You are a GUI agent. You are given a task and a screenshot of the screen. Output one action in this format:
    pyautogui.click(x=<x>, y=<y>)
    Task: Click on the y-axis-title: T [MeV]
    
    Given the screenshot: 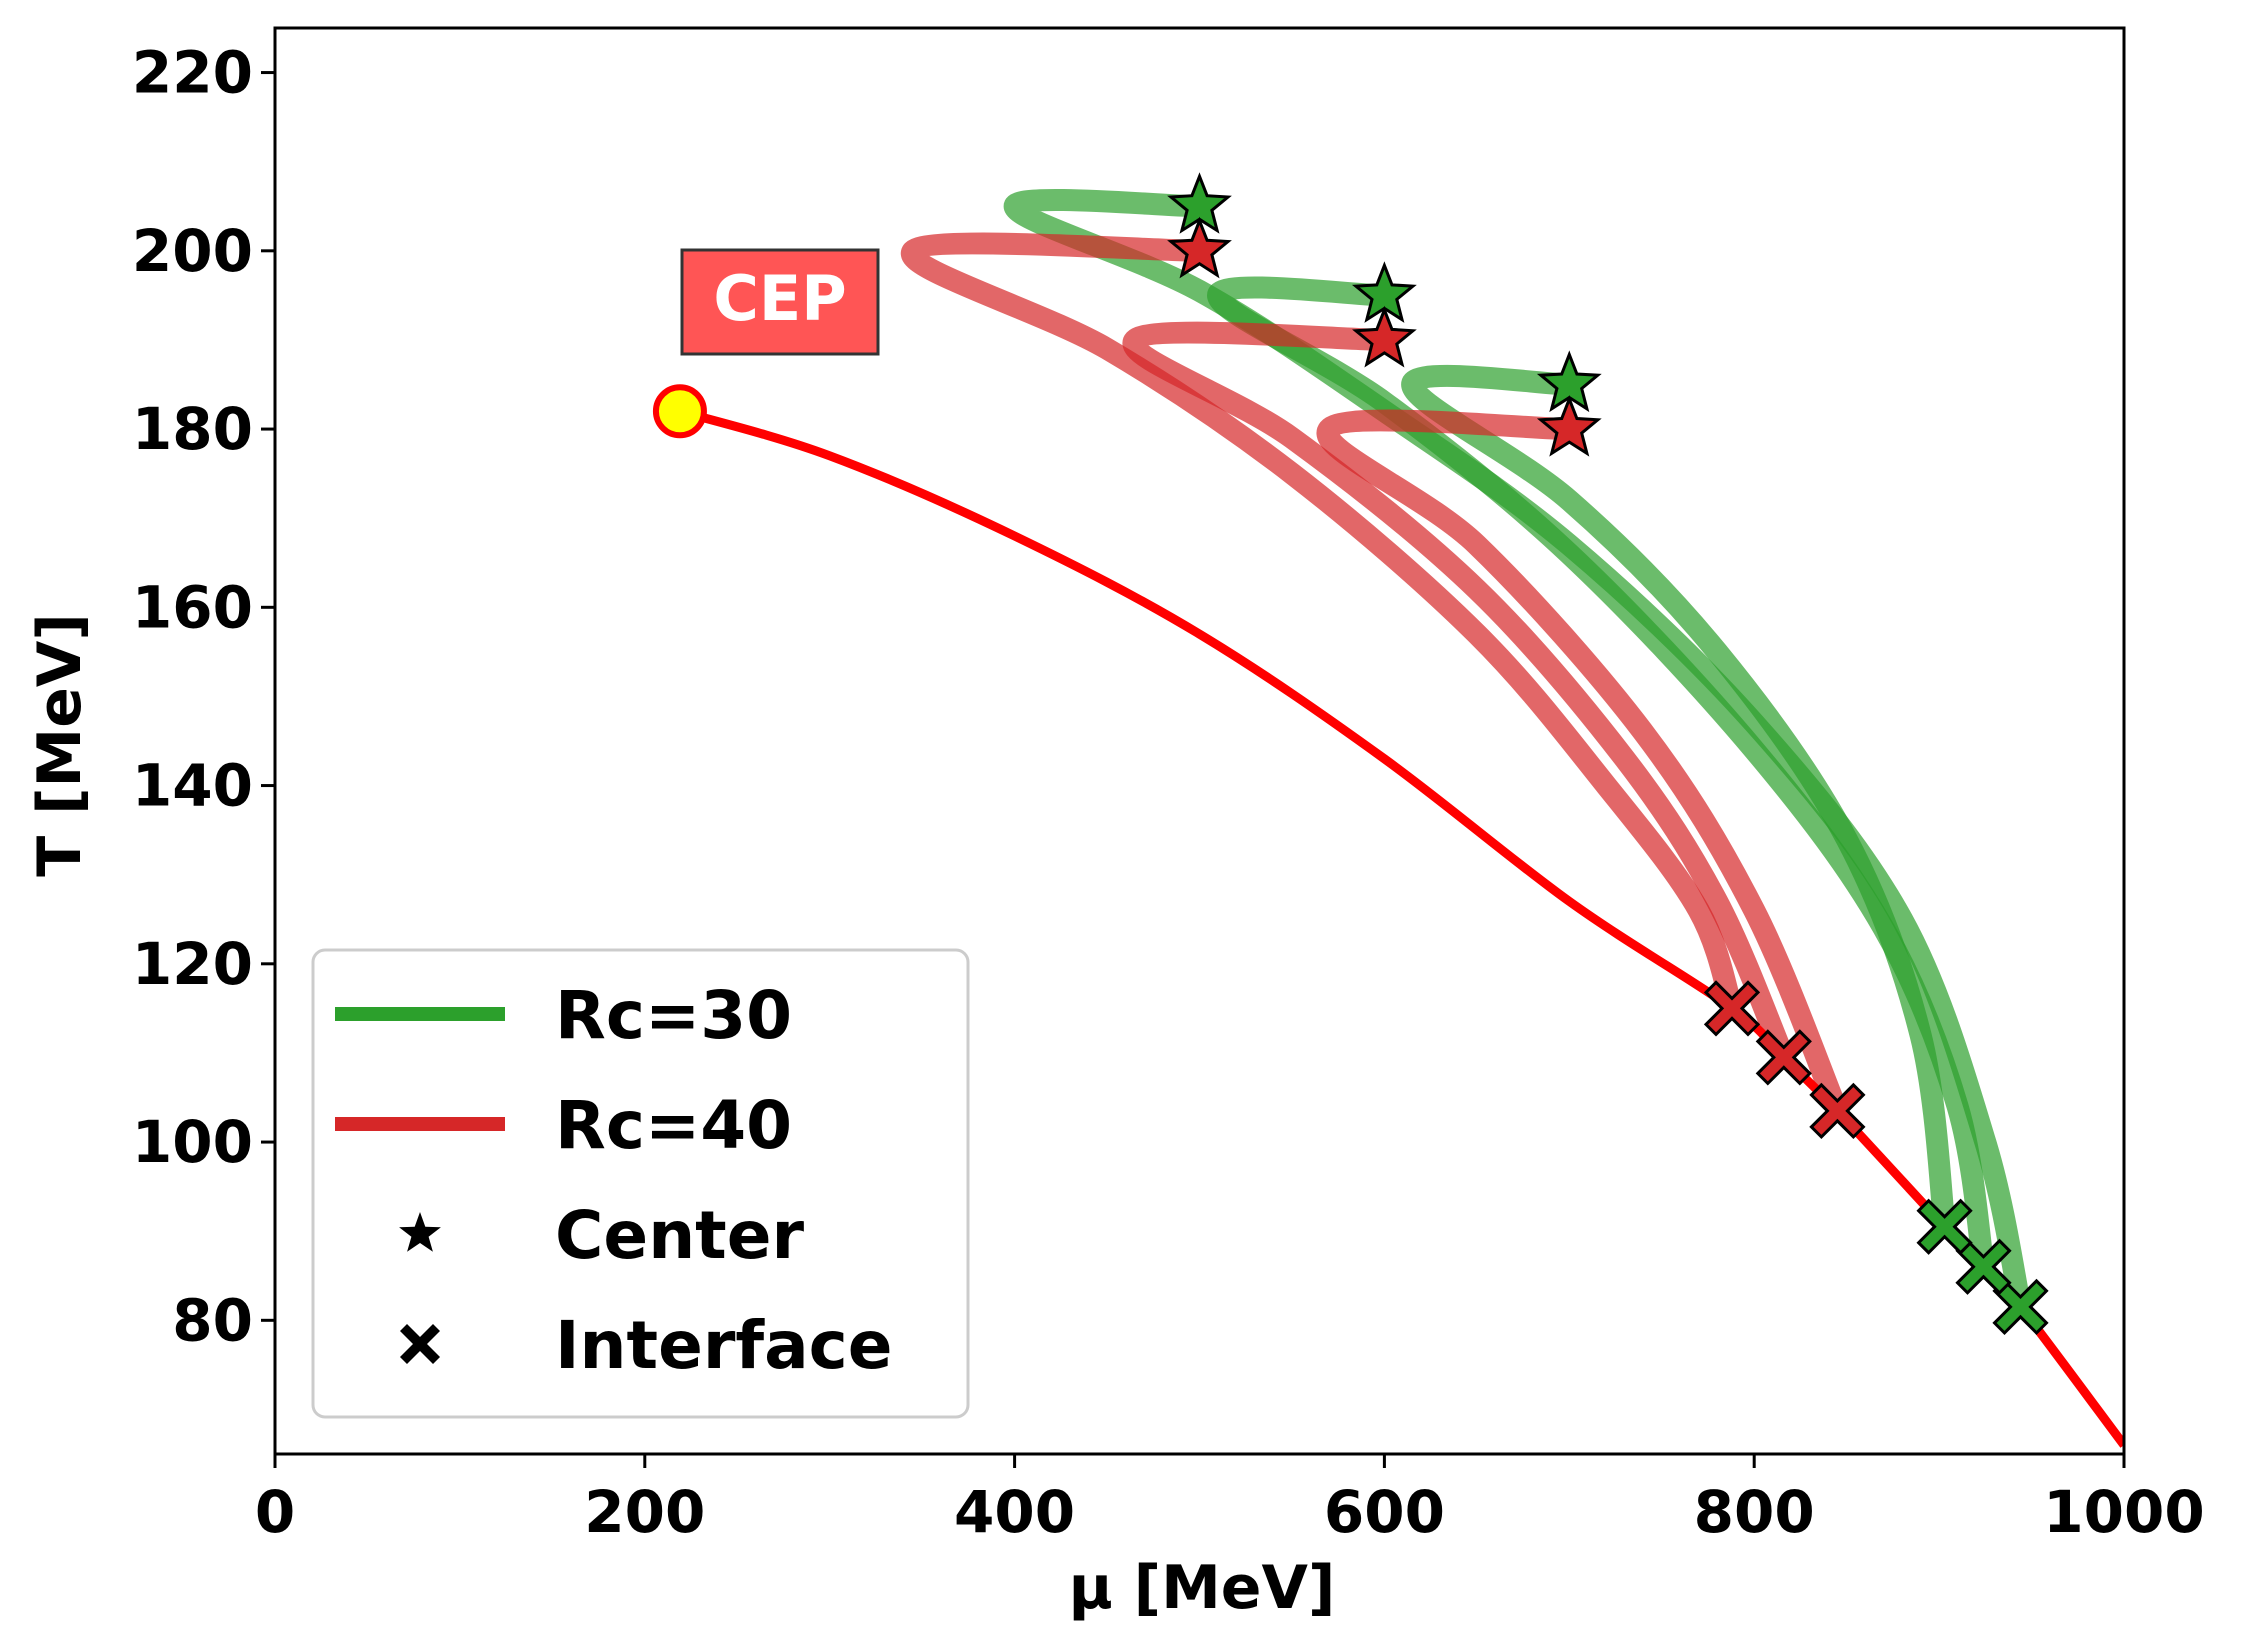 What is the action you would take?
    pyautogui.click(x=60, y=745)
    